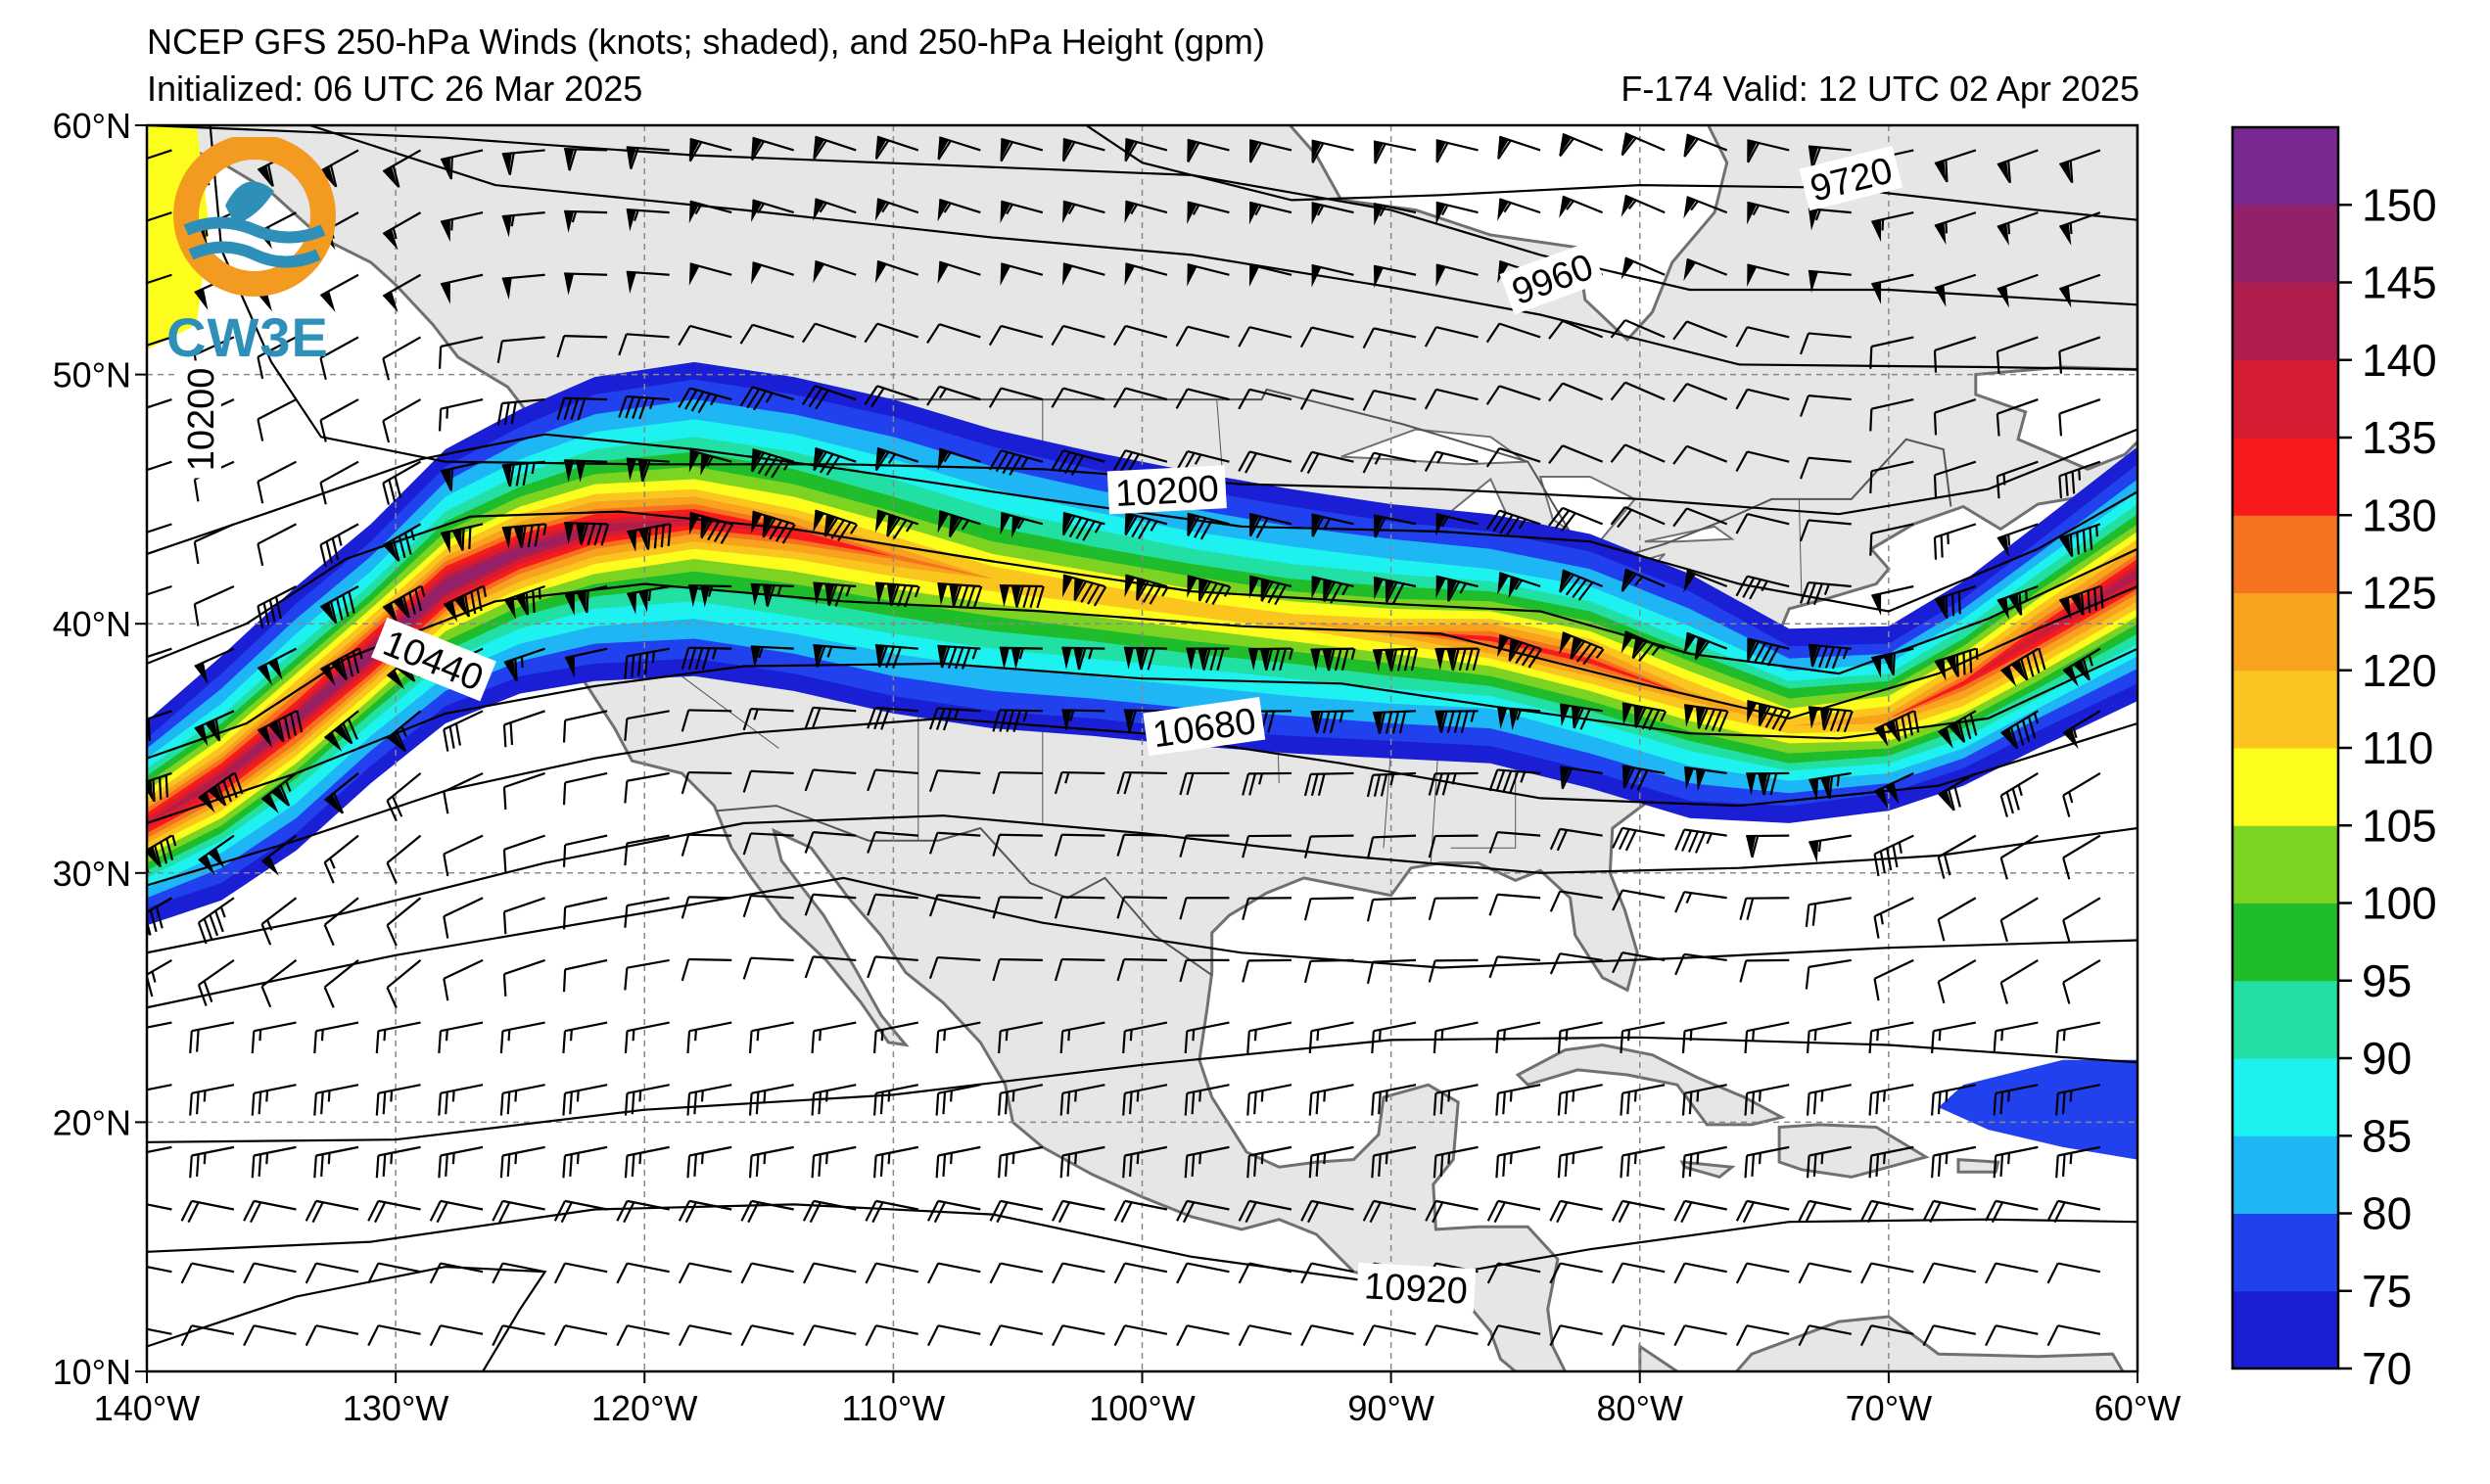  What do you see at coordinates (2399, 360) in the screenshot?
I see `colorbar-label: 140` at bounding box center [2399, 360].